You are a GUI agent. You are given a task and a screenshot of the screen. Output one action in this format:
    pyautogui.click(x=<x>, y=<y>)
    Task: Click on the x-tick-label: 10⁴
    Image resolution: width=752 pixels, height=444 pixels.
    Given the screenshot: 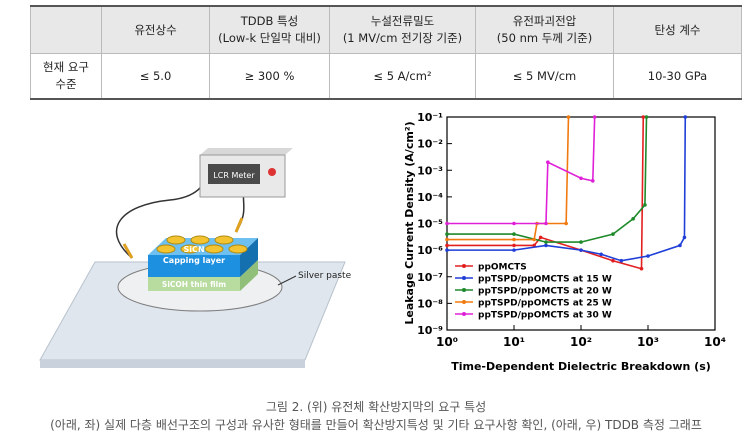 What is the action you would take?
    pyautogui.click(x=715, y=342)
    